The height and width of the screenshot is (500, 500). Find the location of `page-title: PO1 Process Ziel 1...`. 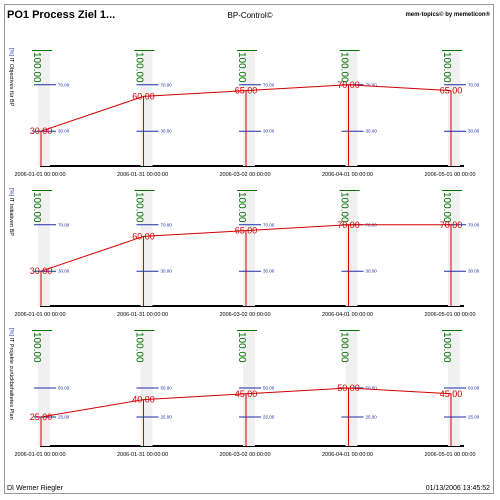

page-title: PO1 Process Ziel 1... is located at coordinates (61, 15).